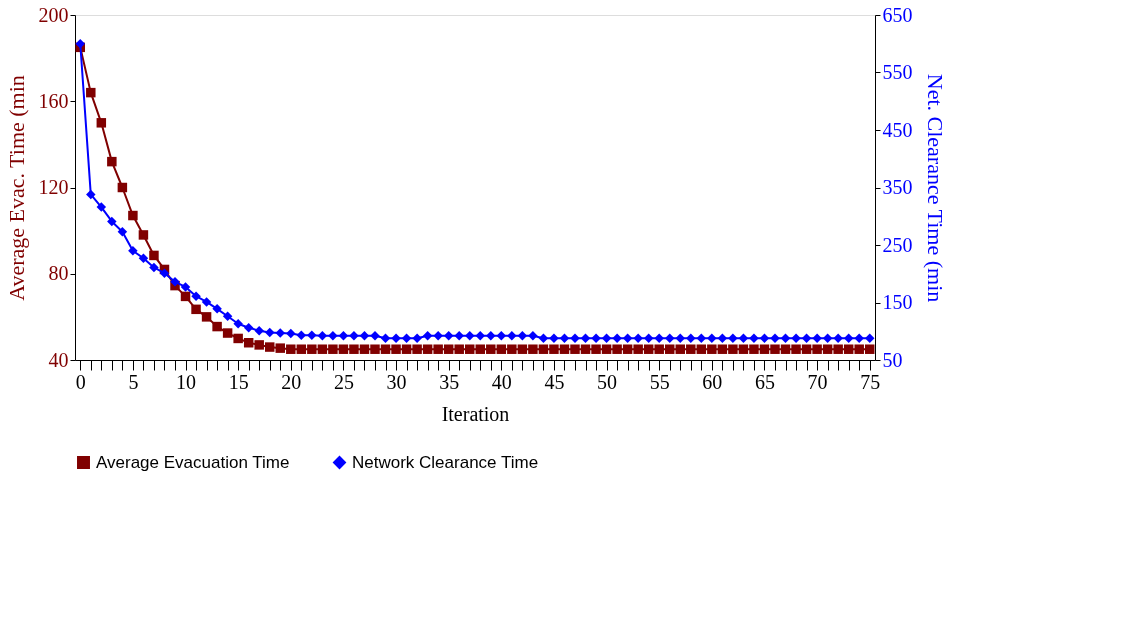 The height and width of the screenshot is (634, 1133). What do you see at coordinates (897, 302) in the screenshot?
I see `y2-tick-label: 150` at bounding box center [897, 302].